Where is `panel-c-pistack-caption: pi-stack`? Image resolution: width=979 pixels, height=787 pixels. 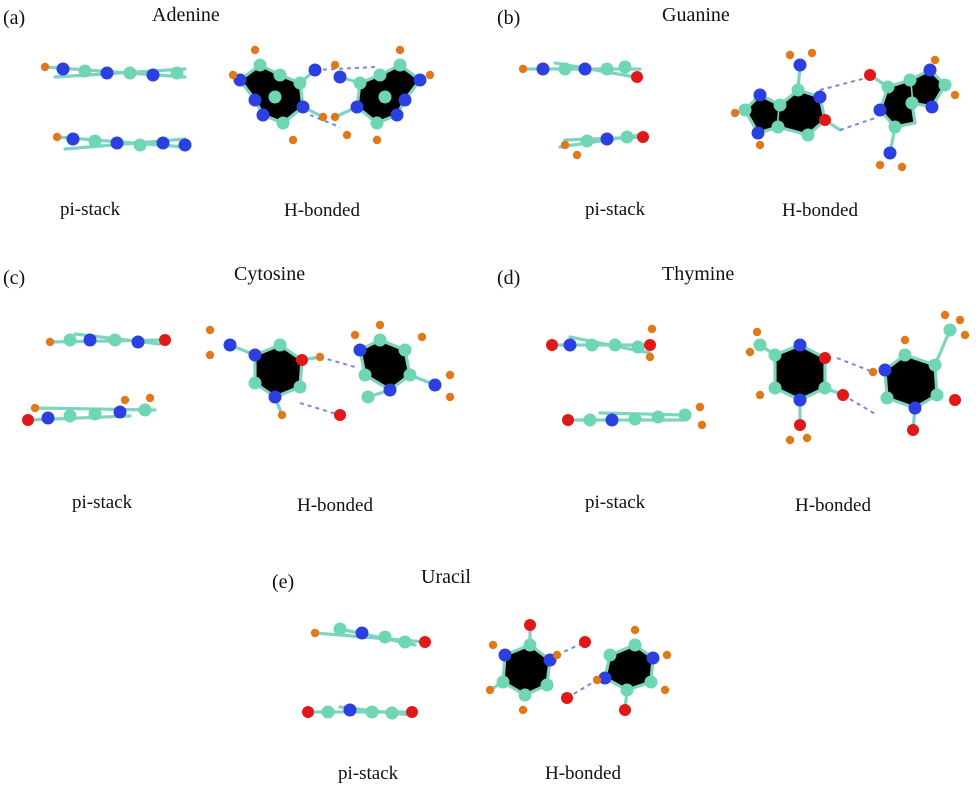
panel-c-pistack-caption: pi-stack is located at coordinates (102, 502).